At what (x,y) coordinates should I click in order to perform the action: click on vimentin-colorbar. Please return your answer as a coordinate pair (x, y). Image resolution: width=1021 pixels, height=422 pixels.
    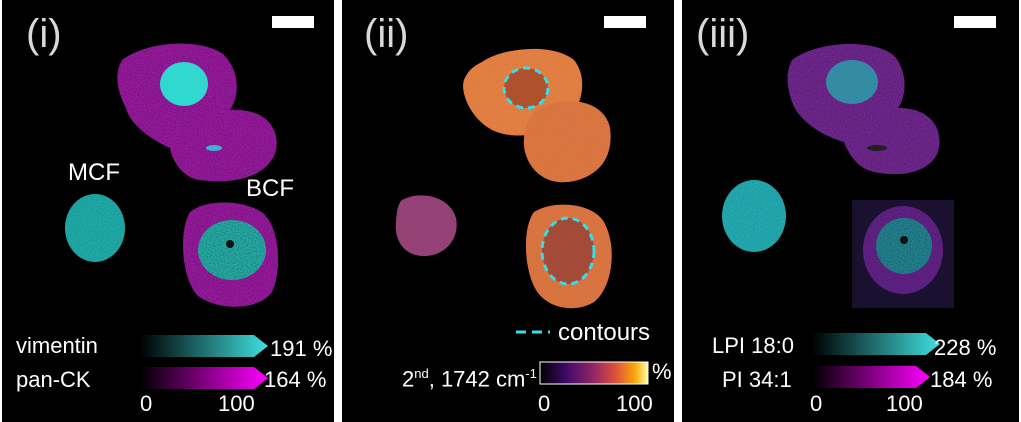
    Looking at the image, I should click on (204, 346).